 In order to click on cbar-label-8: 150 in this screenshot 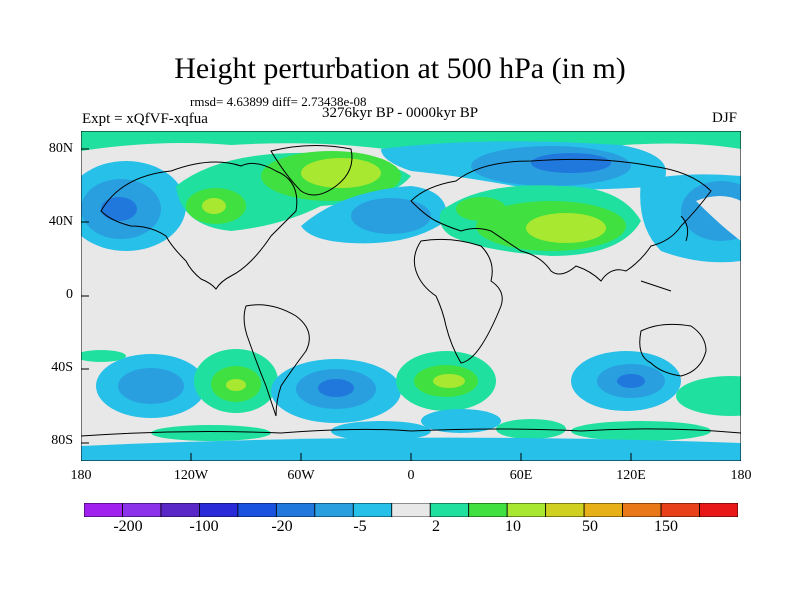, I will do `click(666, 526)`.